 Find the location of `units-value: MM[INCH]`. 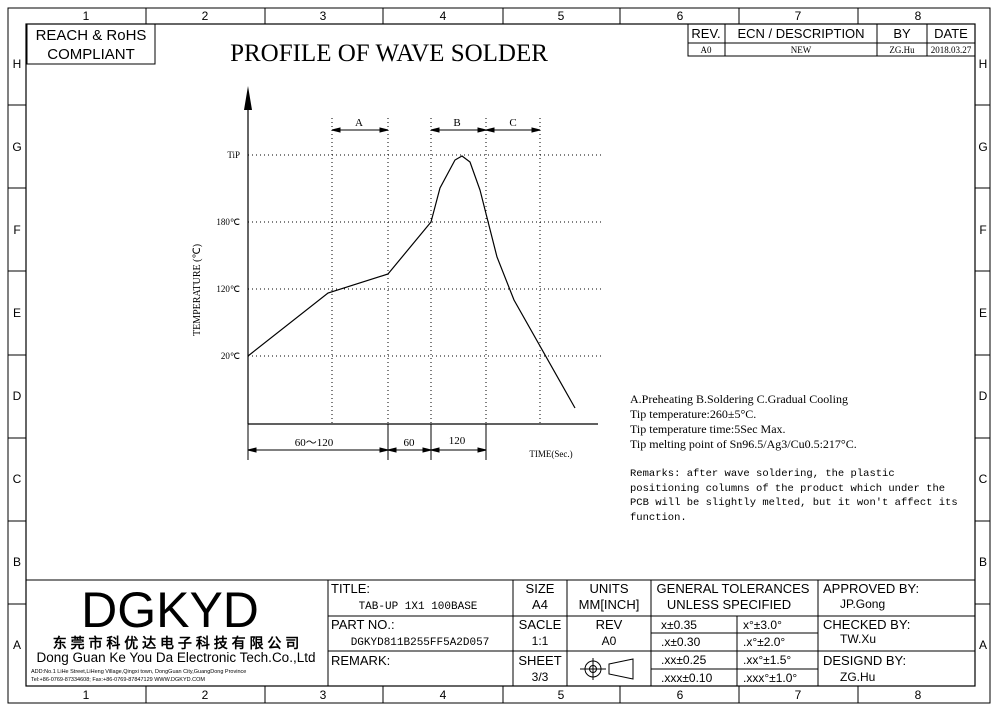

units-value: MM[INCH] is located at coordinates (609, 604).